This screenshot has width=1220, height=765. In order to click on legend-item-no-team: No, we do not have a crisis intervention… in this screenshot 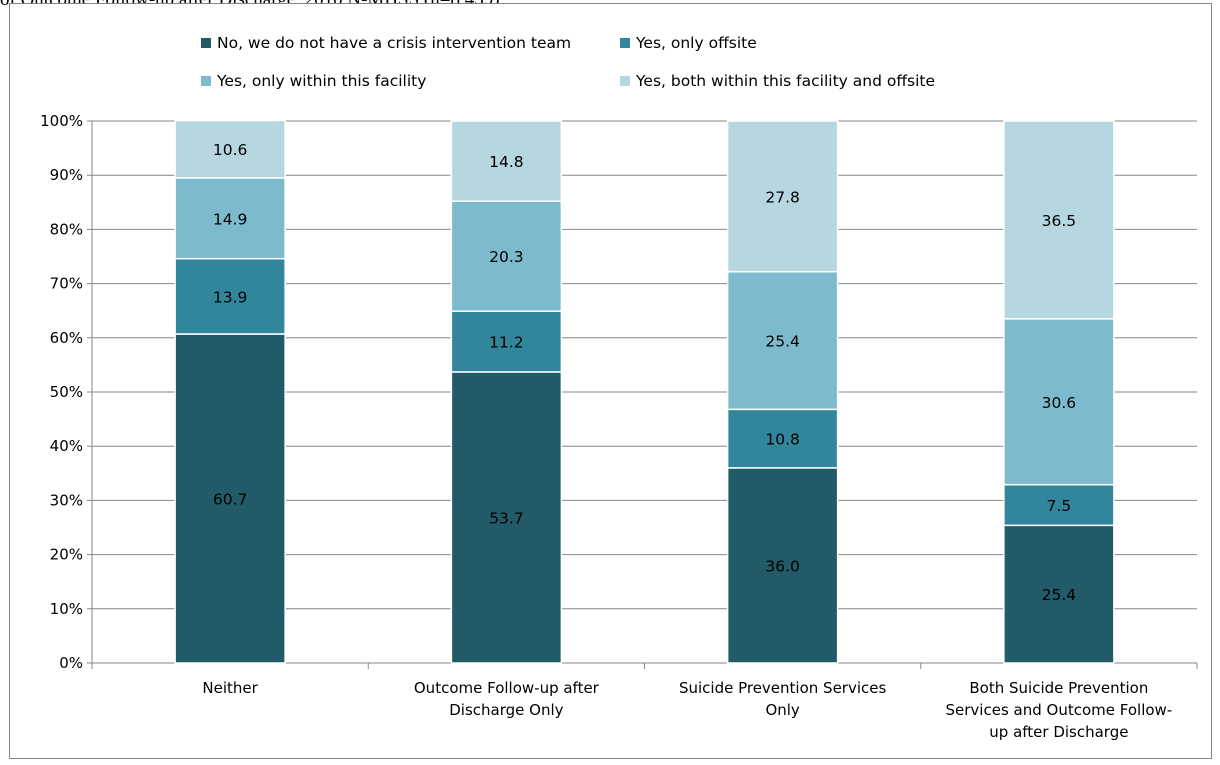, I will do `click(386, 43)`.